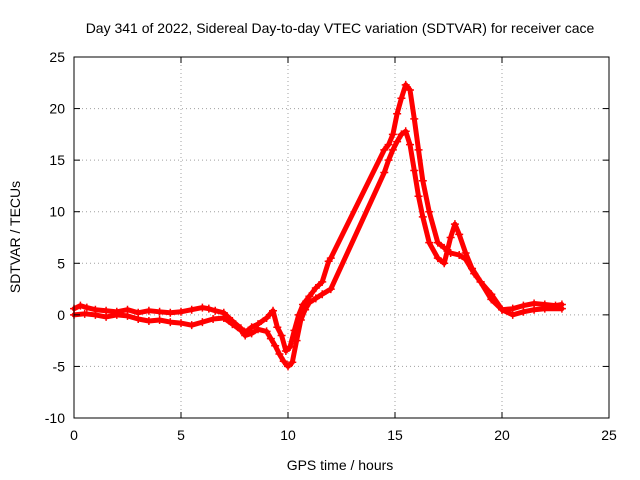  I want to click on y-tick-label: 25, so click(57, 57).